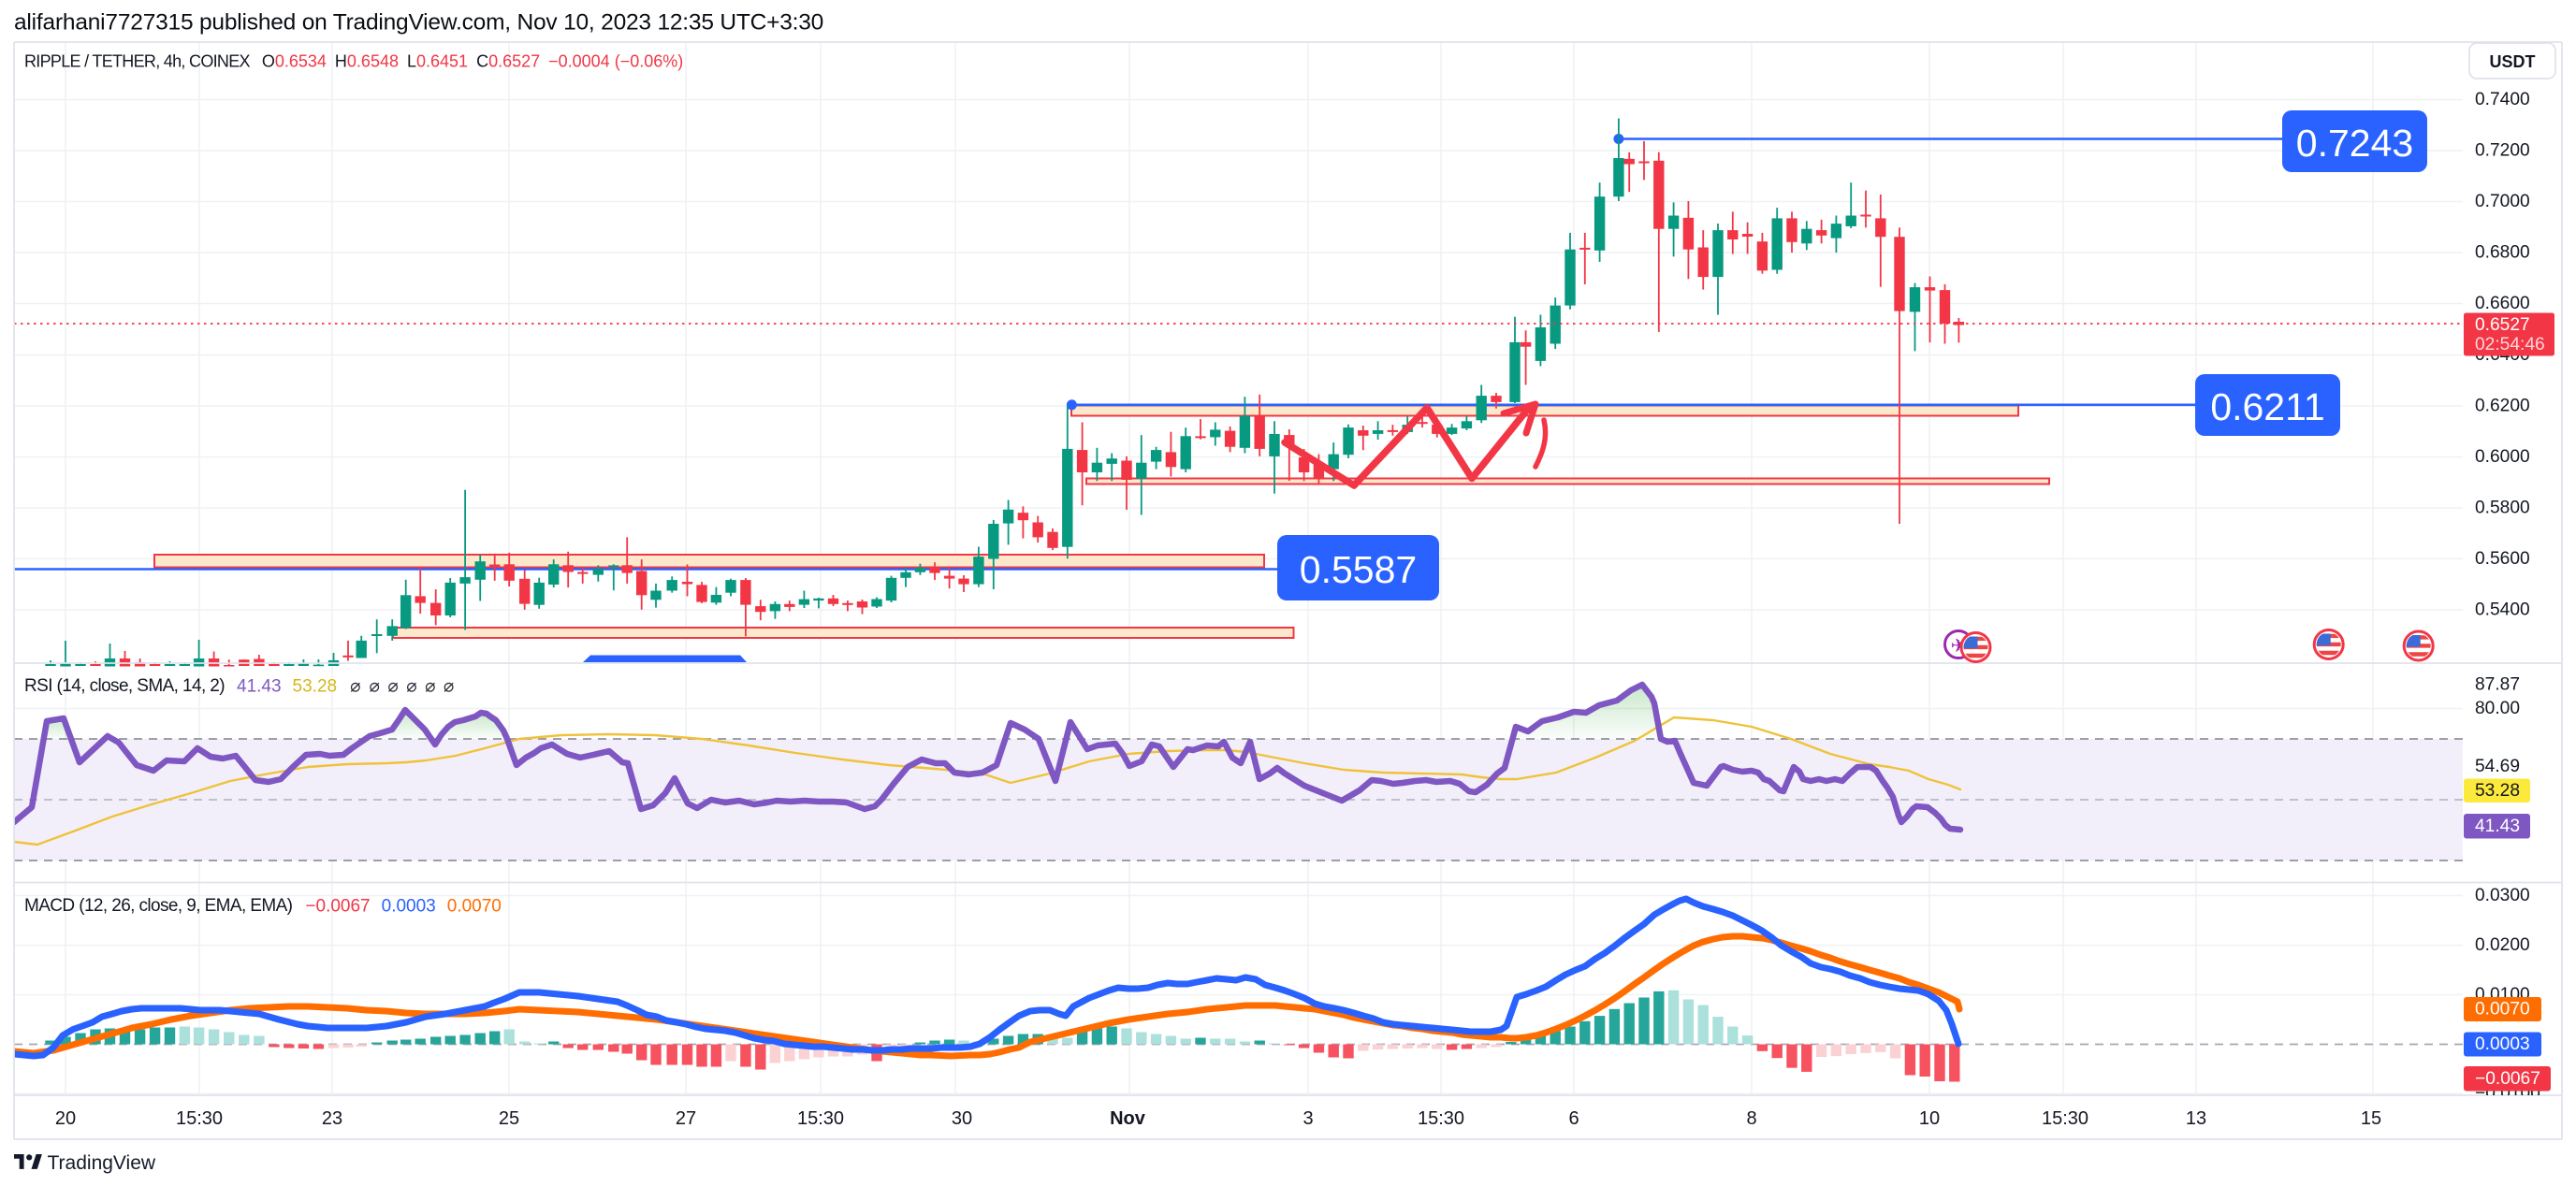  Describe the element at coordinates (2502, 303) in the screenshot. I see `svg-text: 0.6600` at that location.